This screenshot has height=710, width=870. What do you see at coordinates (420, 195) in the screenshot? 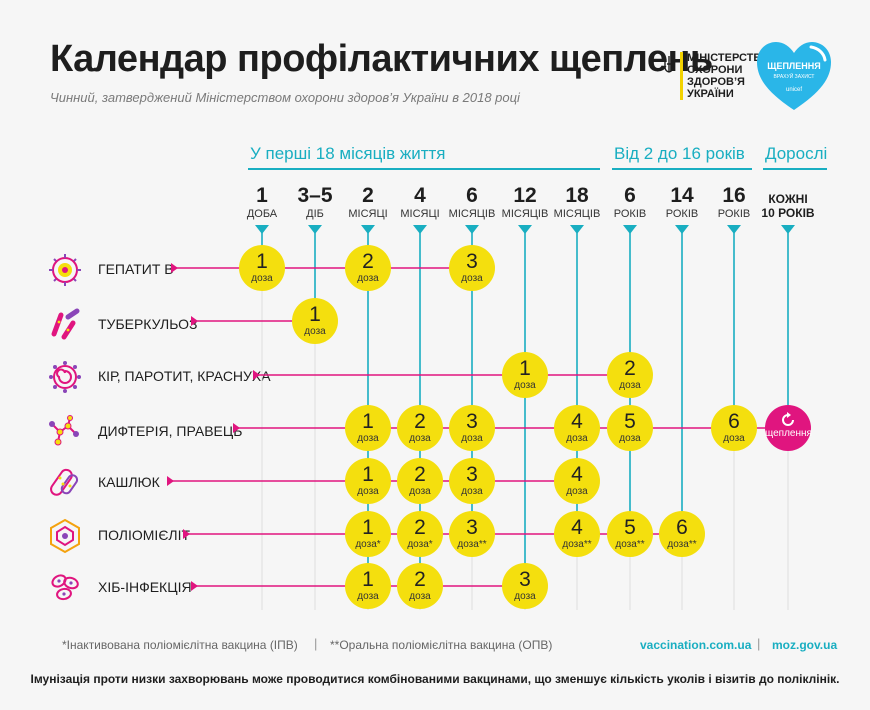
I see `age-number: 4` at bounding box center [420, 195].